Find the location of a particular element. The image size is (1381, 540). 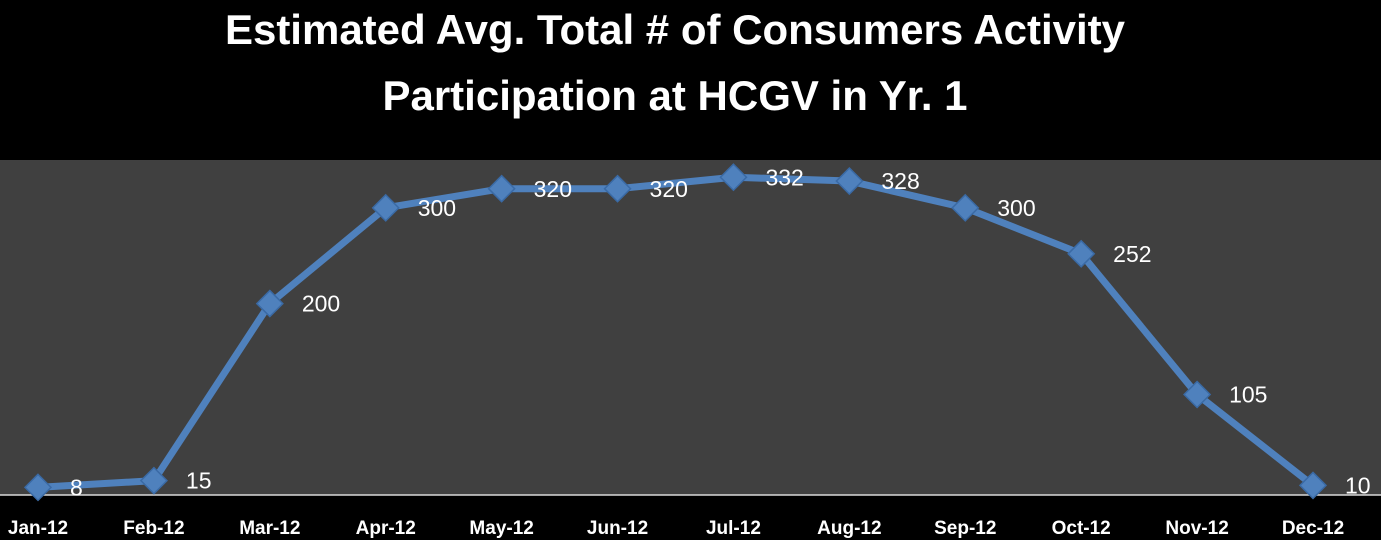

data-label: 10 is located at coordinates (1358, 486).